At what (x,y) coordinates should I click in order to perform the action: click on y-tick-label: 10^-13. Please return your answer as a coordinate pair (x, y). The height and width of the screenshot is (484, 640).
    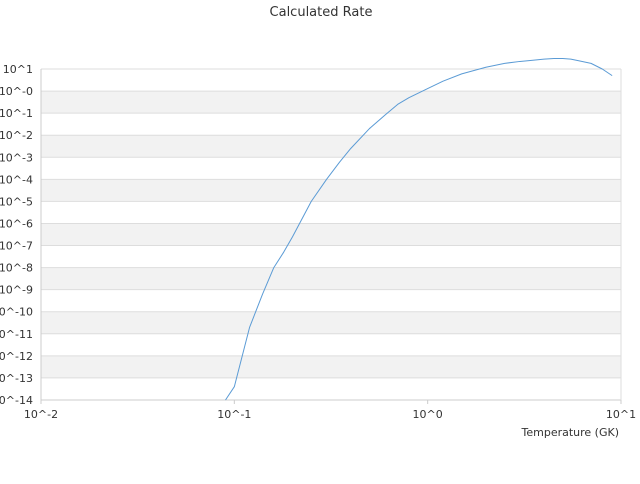
    Looking at the image, I should click on (16, 378).